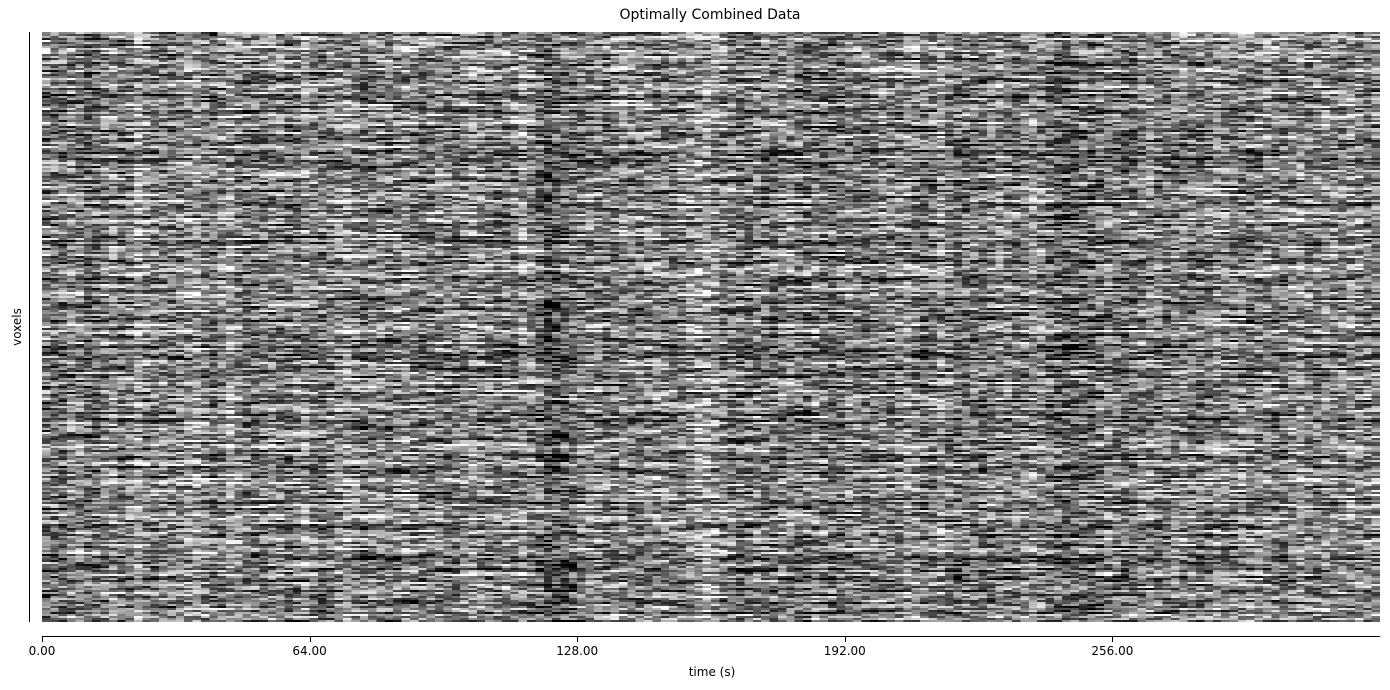 This screenshot has height=690, width=1390. Describe the element at coordinates (1112, 651) in the screenshot. I see `x-tick-label: 256.00` at that location.